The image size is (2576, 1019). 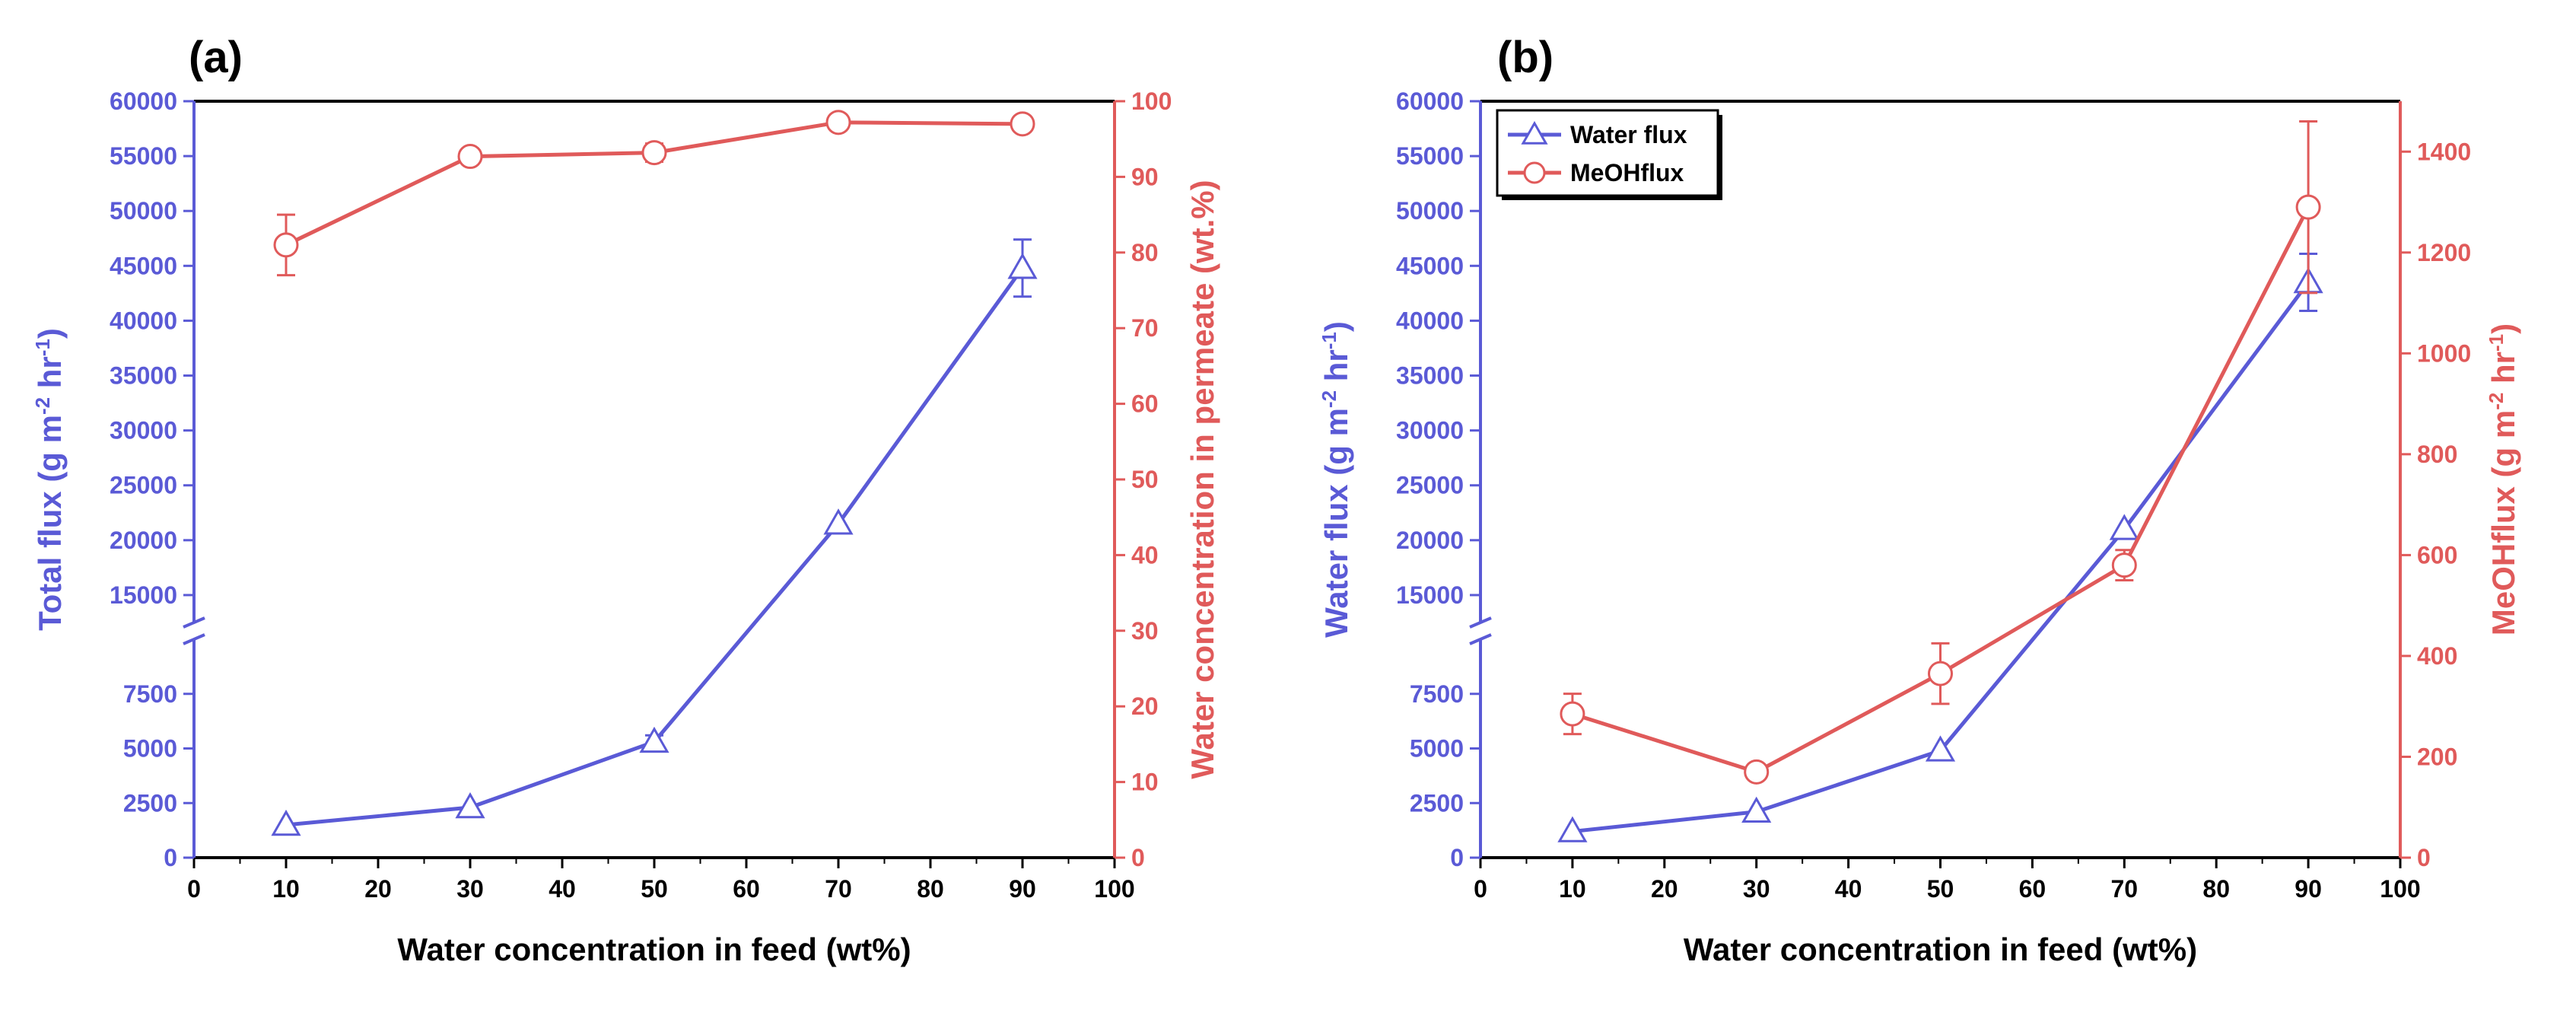 What do you see at coordinates (1430, 101) in the screenshot?
I see `y-left-tick-label: 60000` at bounding box center [1430, 101].